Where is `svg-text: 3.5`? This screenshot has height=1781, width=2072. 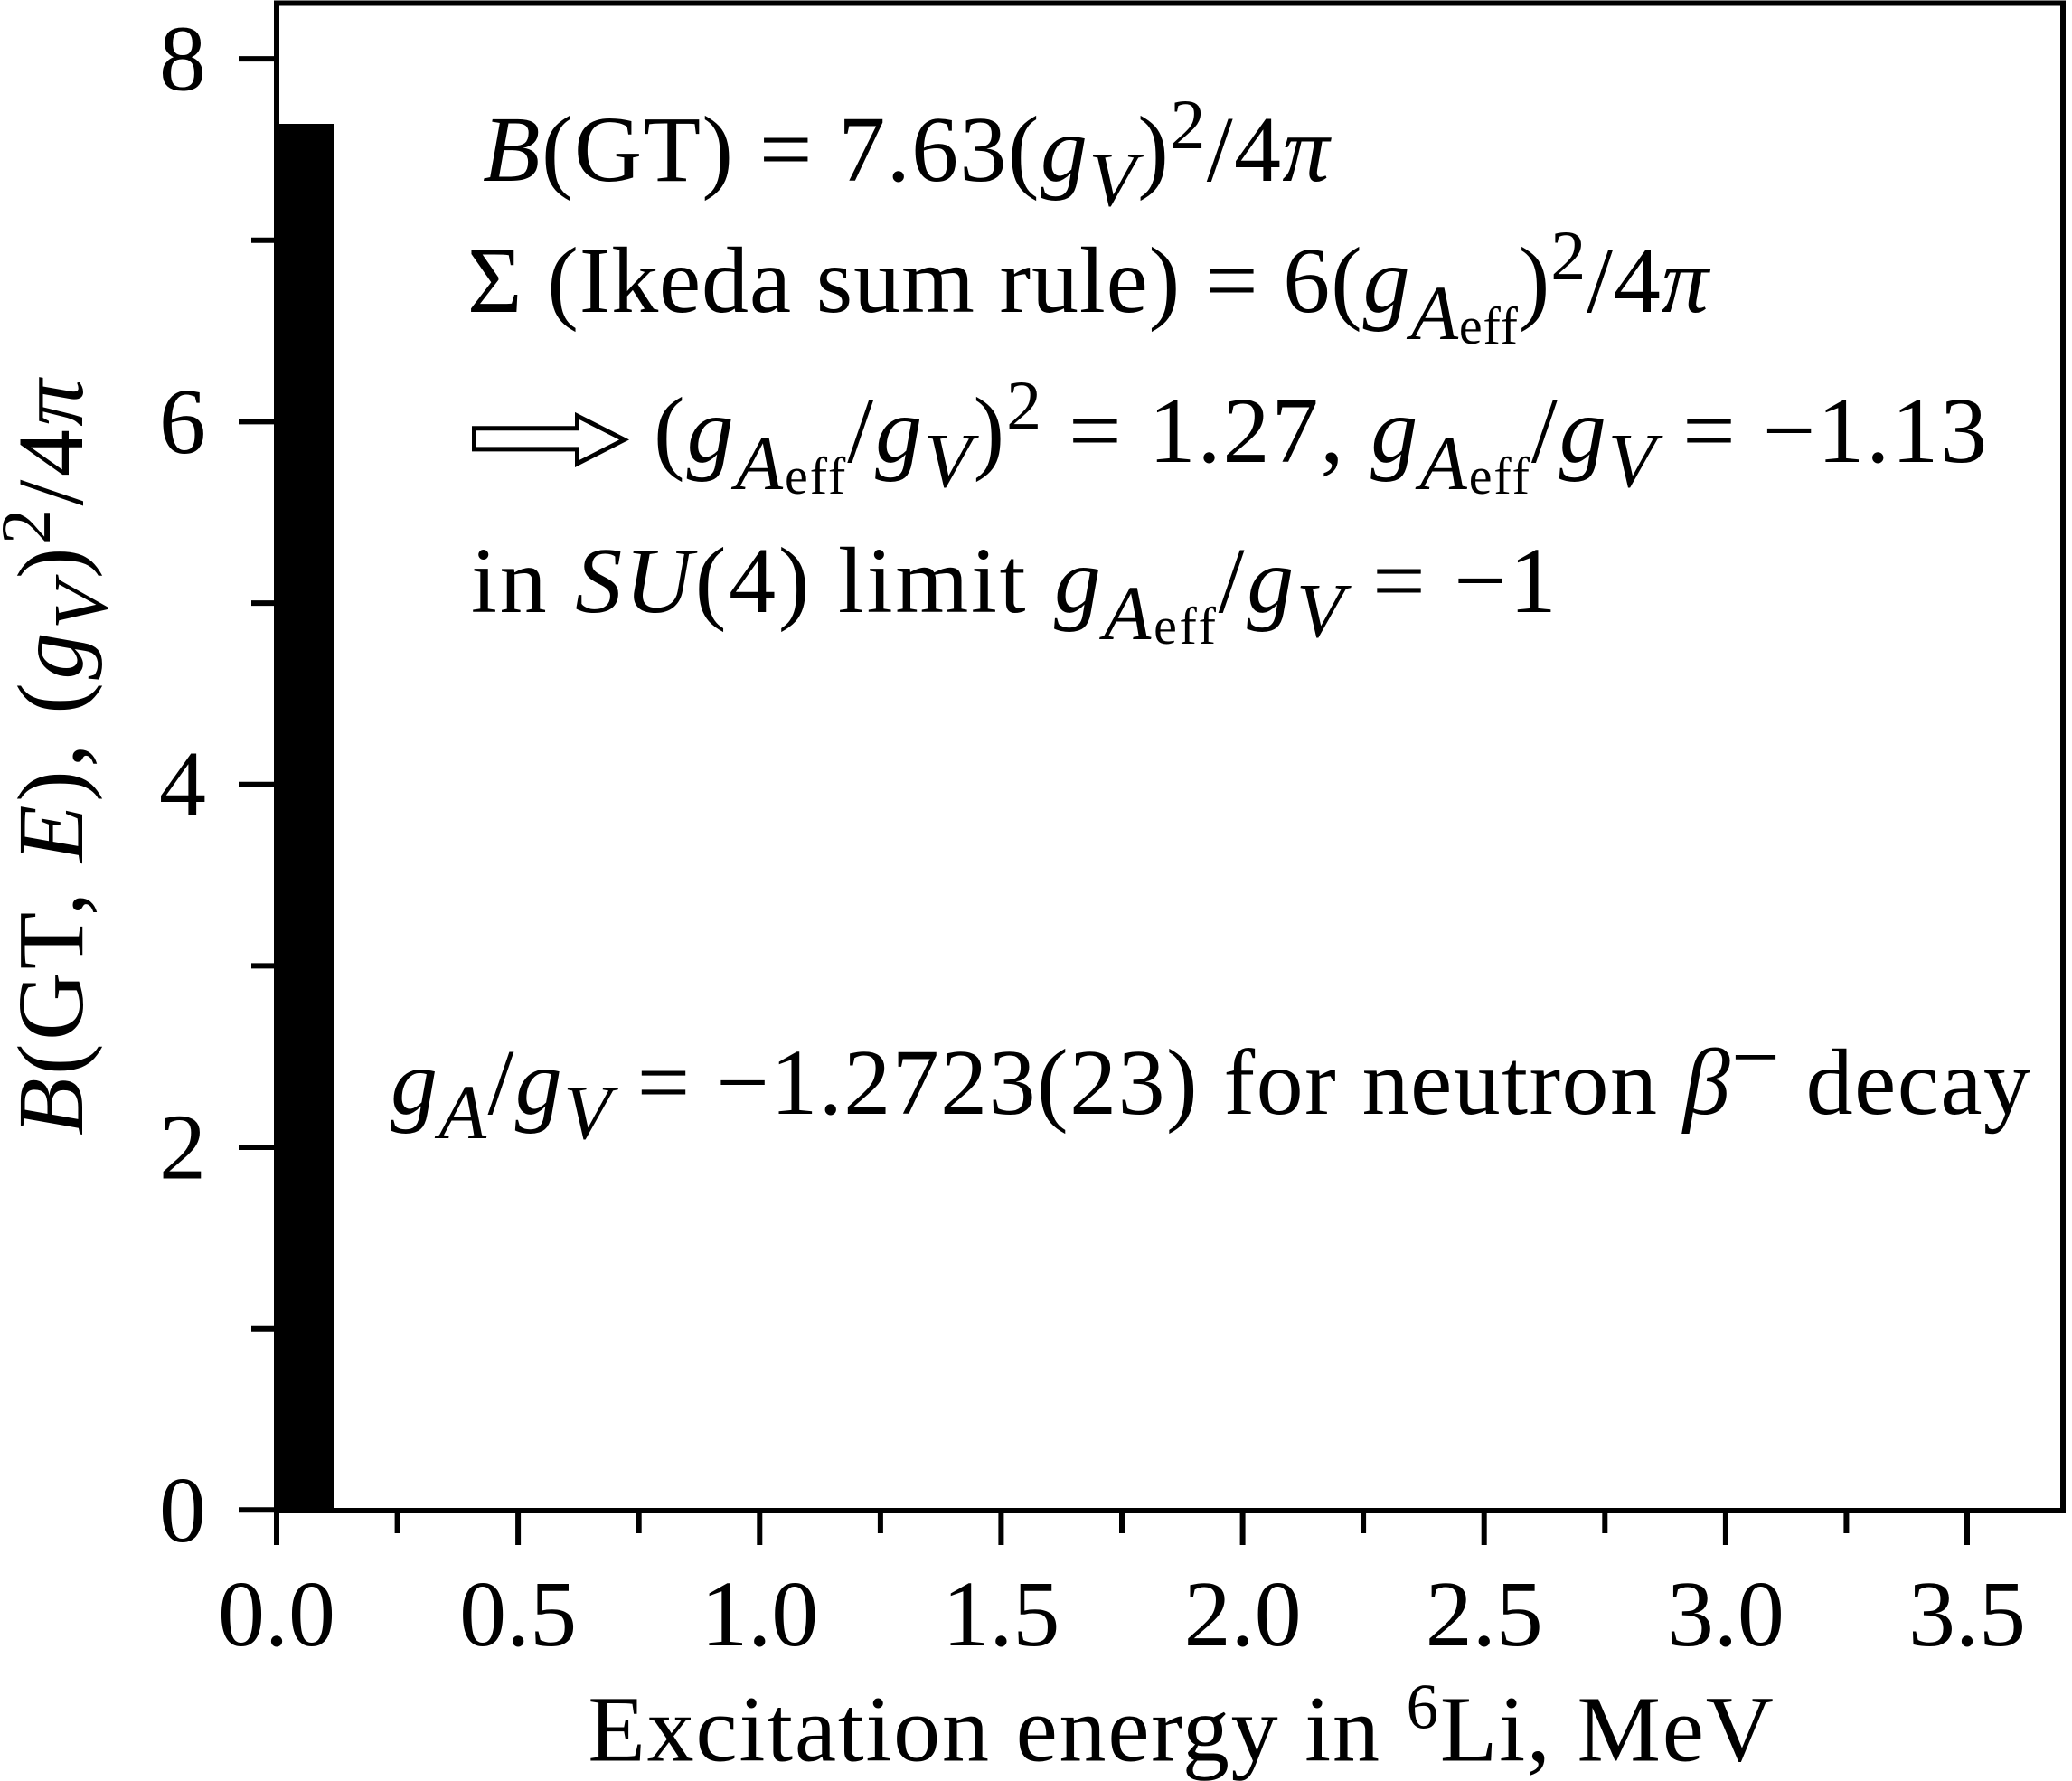 svg-text: 3.5 is located at coordinates (1967, 1614).